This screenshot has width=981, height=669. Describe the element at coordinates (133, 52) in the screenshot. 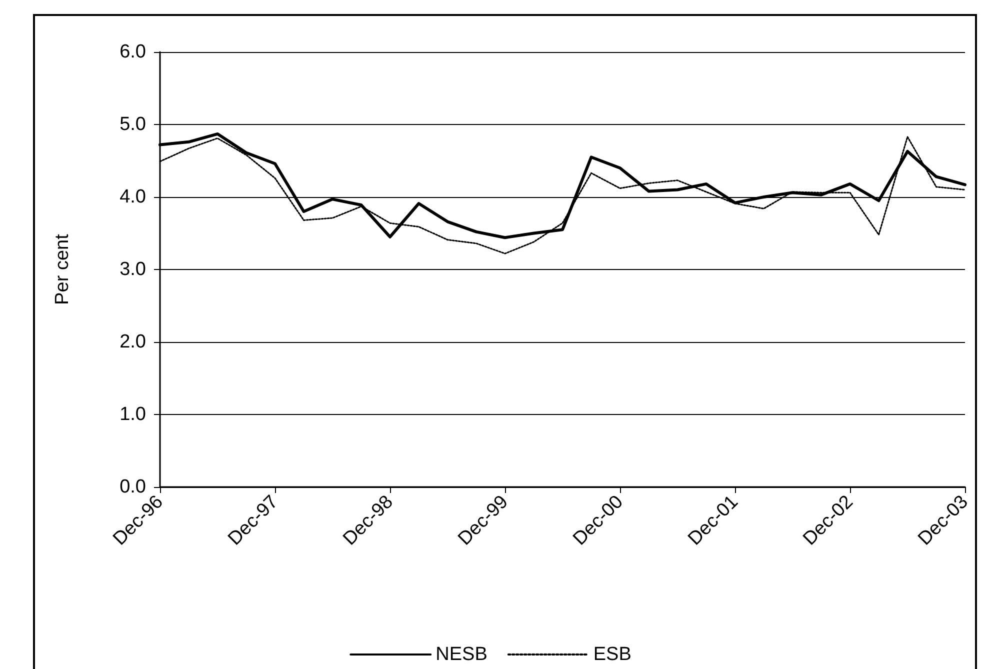

I see `y-tick-label: 6.0` at that location.